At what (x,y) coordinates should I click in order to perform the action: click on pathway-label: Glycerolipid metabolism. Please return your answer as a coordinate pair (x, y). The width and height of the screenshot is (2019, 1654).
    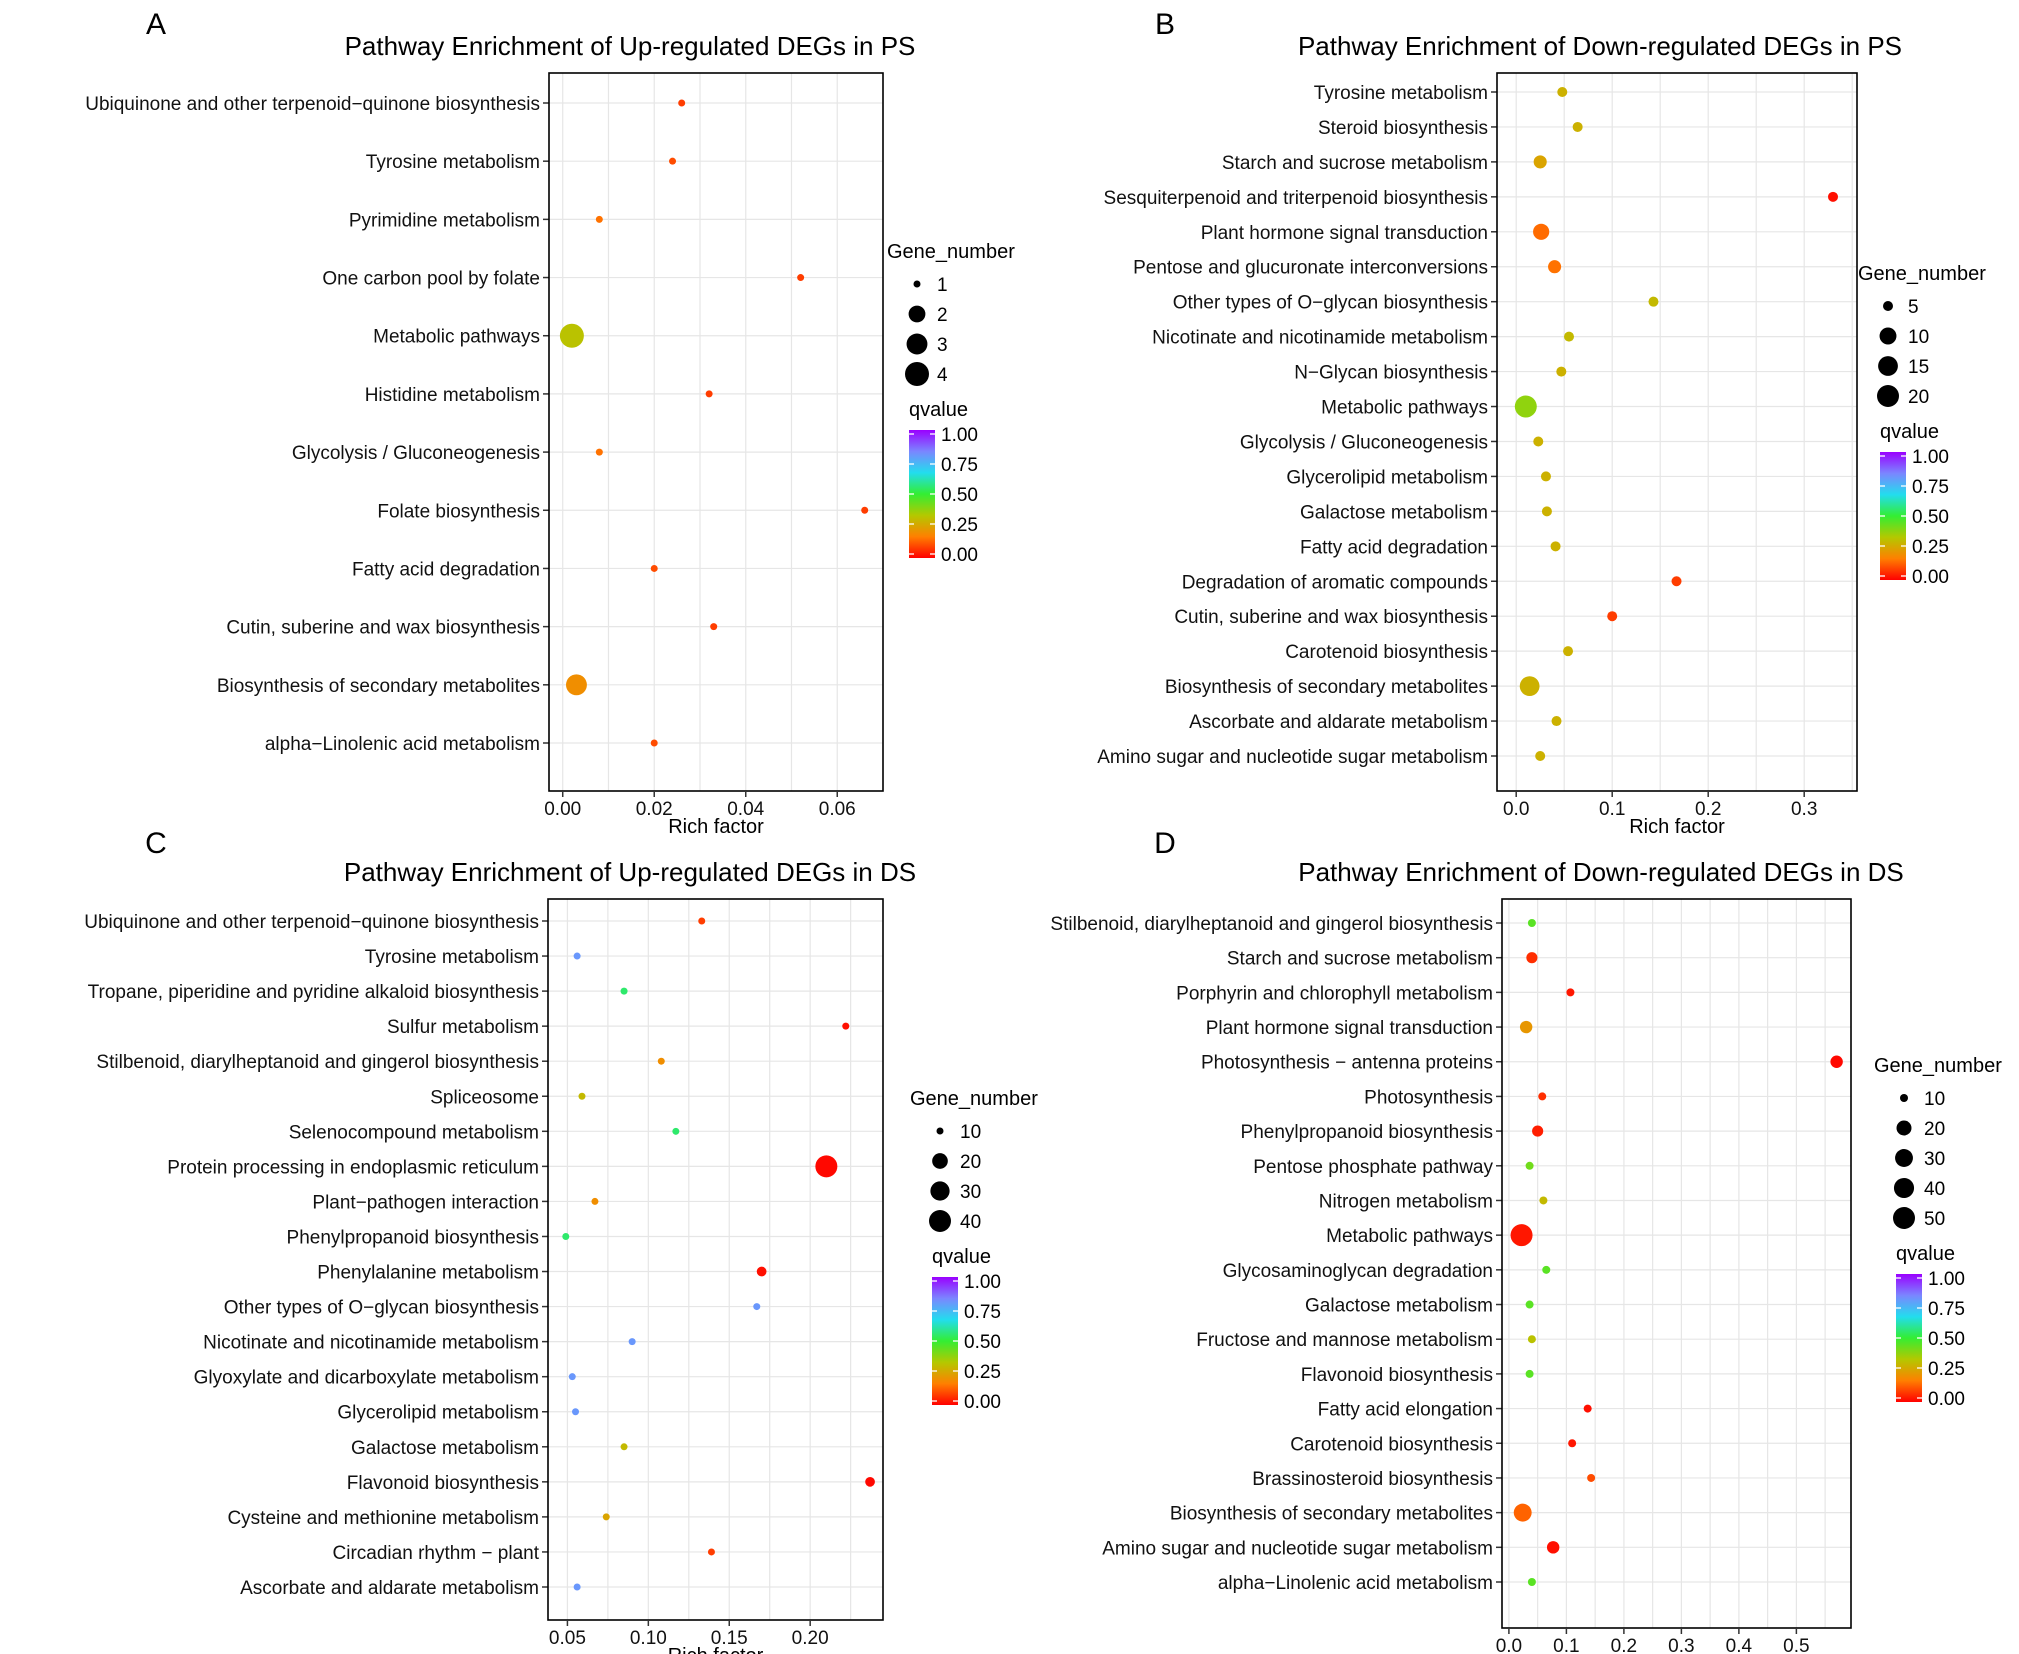
    Looking at the image, I should click on (438, 1413).